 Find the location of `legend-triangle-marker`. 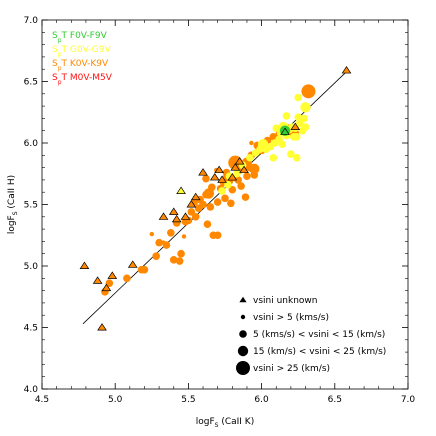

legend-triangle-marker is located at coordinates (243, 299).